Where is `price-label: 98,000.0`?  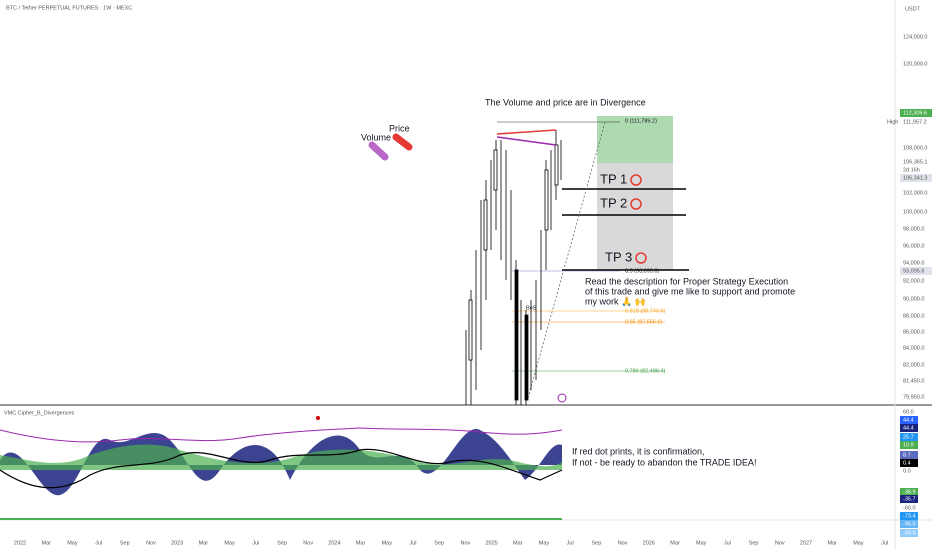 price-label: 98,000.0 is located at coordinates (913, 229).